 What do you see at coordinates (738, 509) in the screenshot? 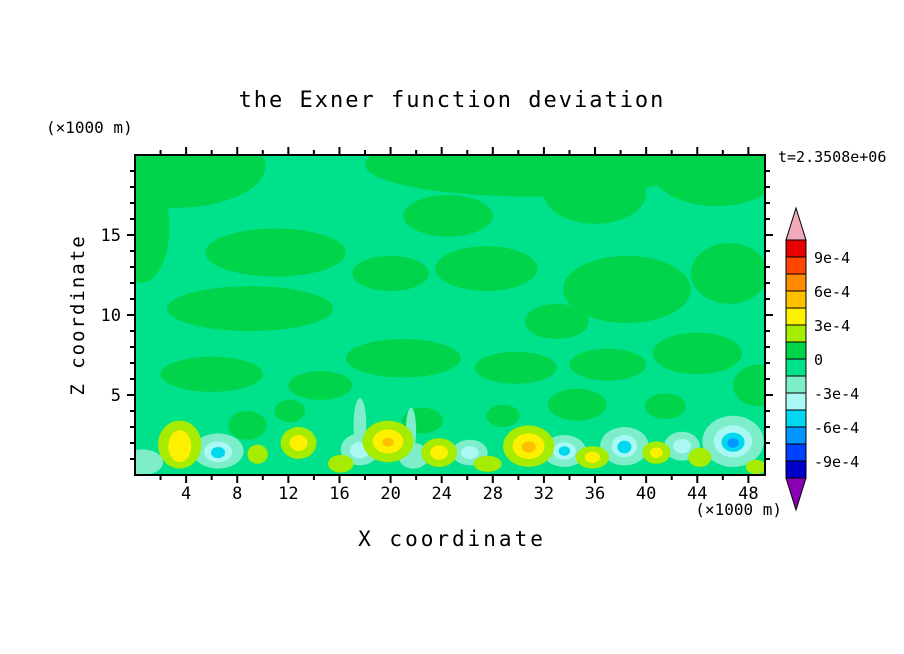
I see `x-axis-units: (×1000 m)` at bounding box center [738, 509].